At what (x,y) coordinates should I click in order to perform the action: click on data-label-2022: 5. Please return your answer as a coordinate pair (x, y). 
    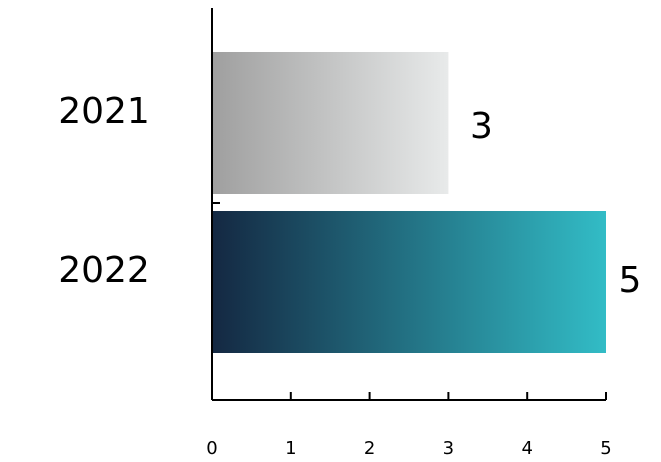
    Looking at the image, I should click on (630, 280).